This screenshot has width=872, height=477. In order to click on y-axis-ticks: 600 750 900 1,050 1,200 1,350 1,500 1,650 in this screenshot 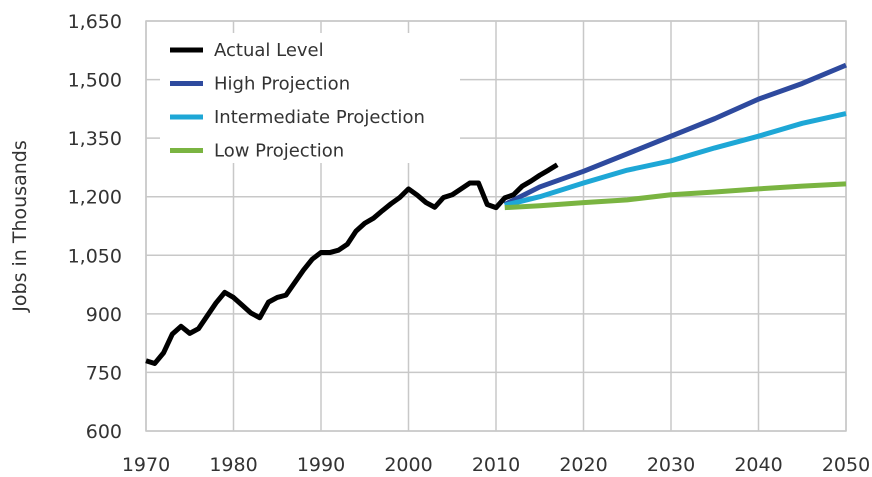, I will do `click(95, 227)`.